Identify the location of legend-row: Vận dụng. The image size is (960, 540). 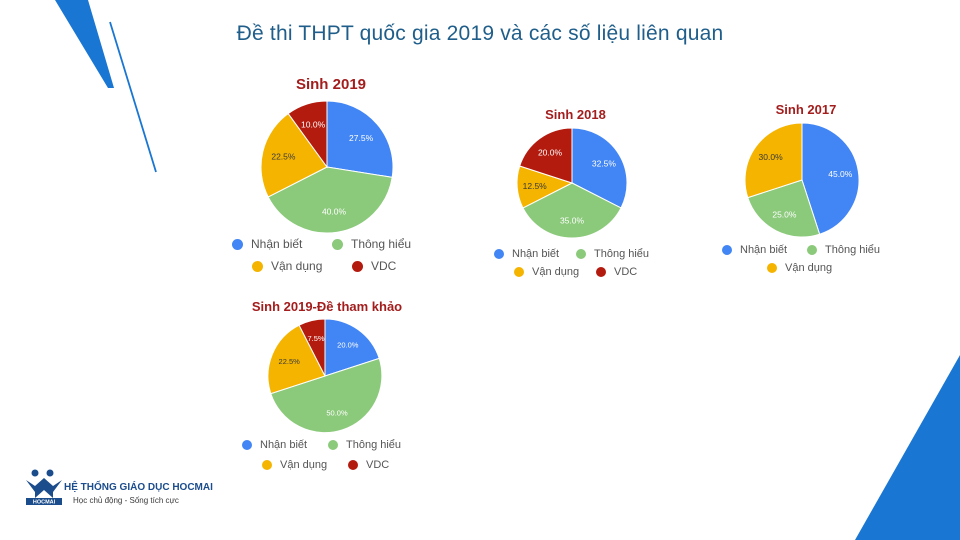
(809, 268).